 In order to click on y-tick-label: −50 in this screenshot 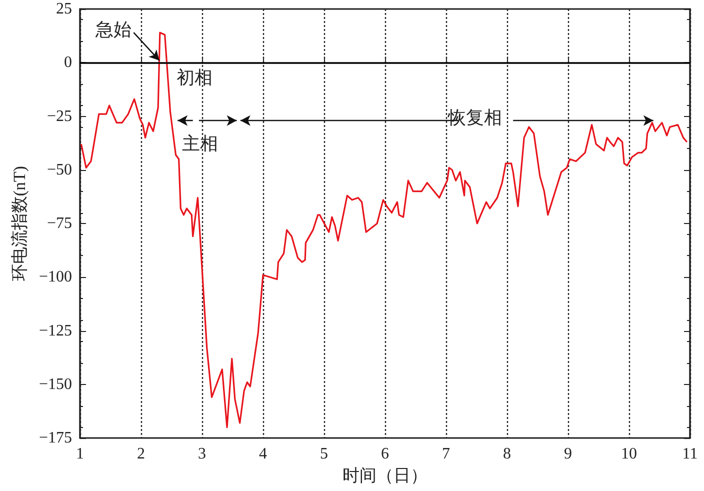, I will do `click(59, 169)`.